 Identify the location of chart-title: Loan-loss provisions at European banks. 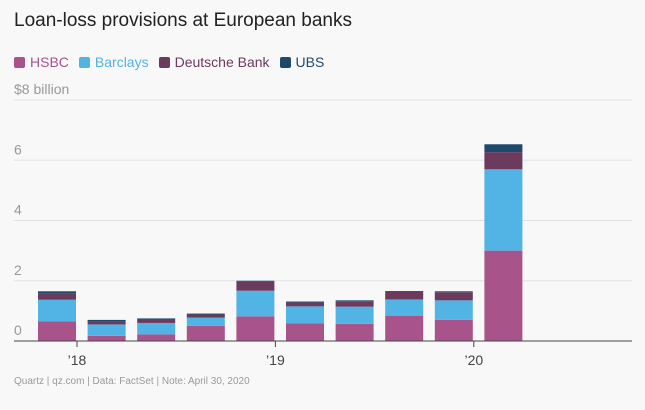
(183, 20).